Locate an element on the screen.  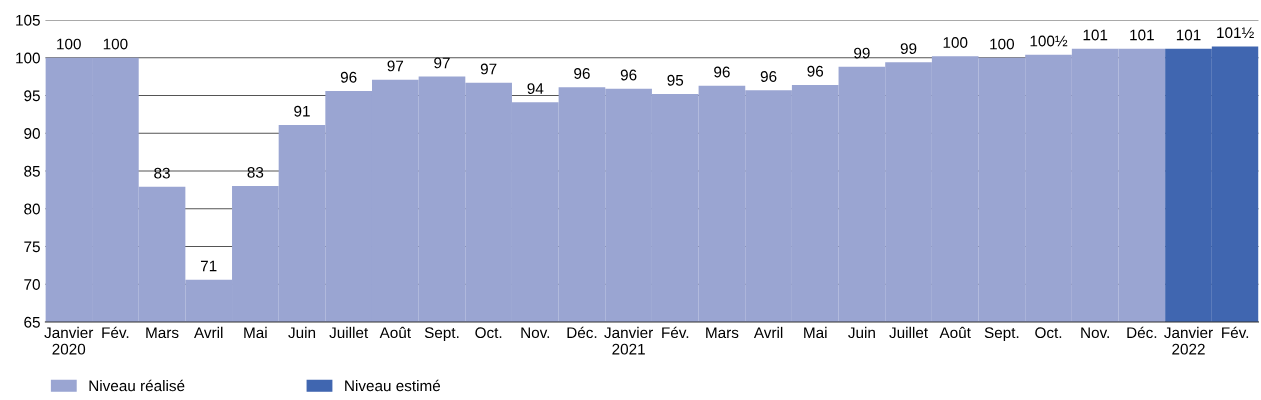
x-tick-label: Janvier 2022 is located at coordinates (1188, 340).